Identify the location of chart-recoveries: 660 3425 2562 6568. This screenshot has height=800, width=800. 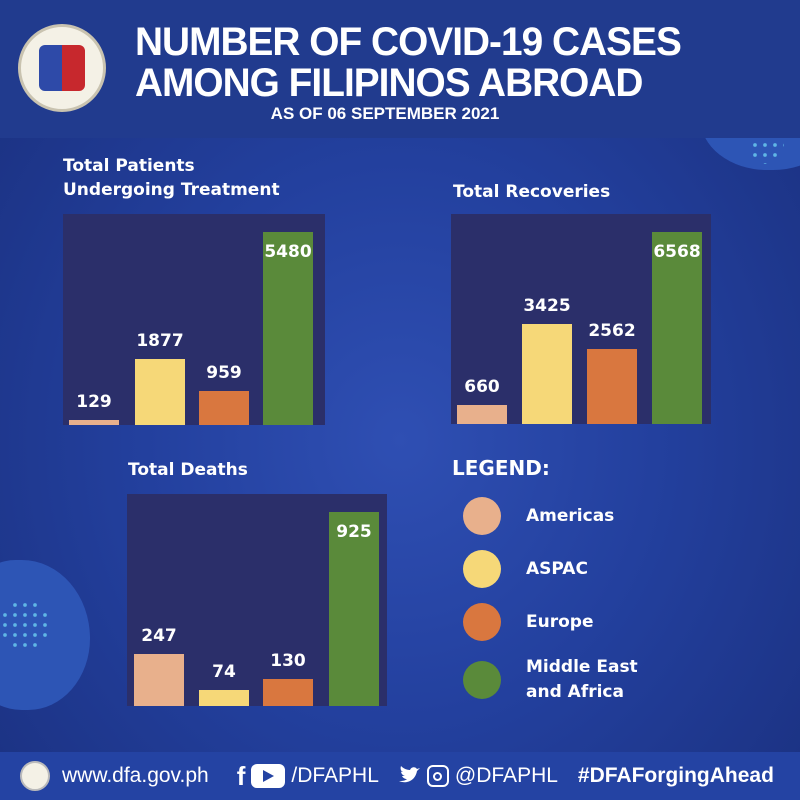
(581, 319).